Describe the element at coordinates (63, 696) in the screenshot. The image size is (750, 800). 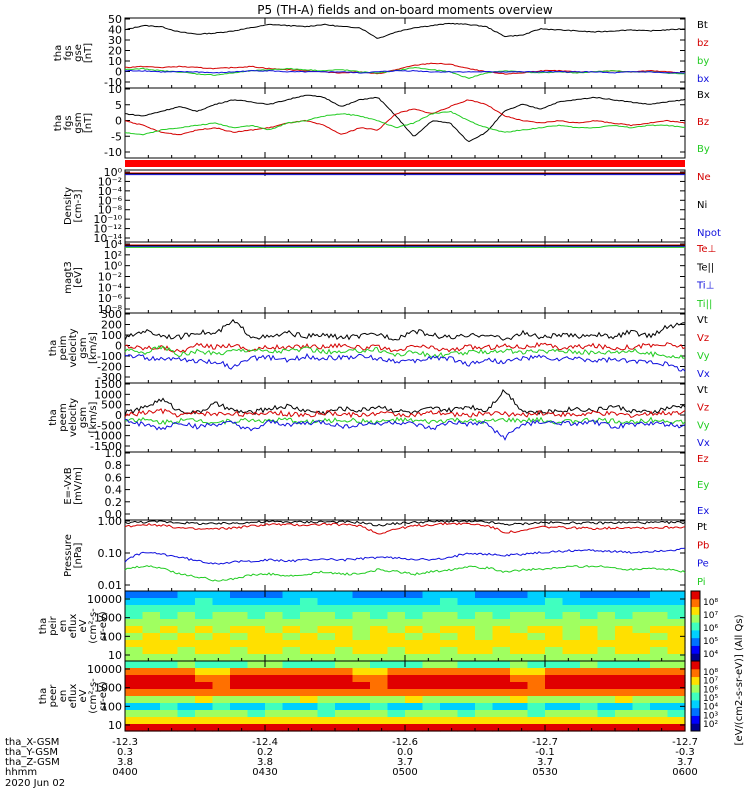
I see `panel-peer_spectrum-ylabel-line: en` at that location.